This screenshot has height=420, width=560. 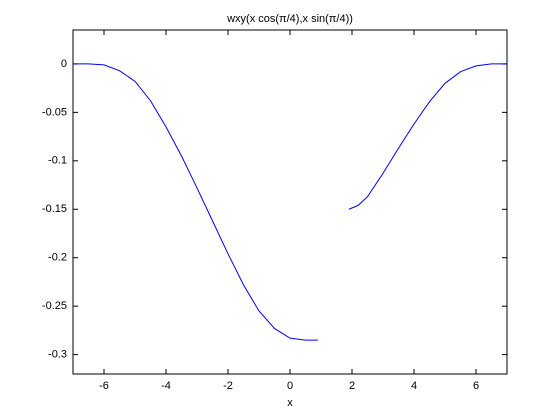 I want to click on y-tick-label: -0.25, so click(x=54, y=306).